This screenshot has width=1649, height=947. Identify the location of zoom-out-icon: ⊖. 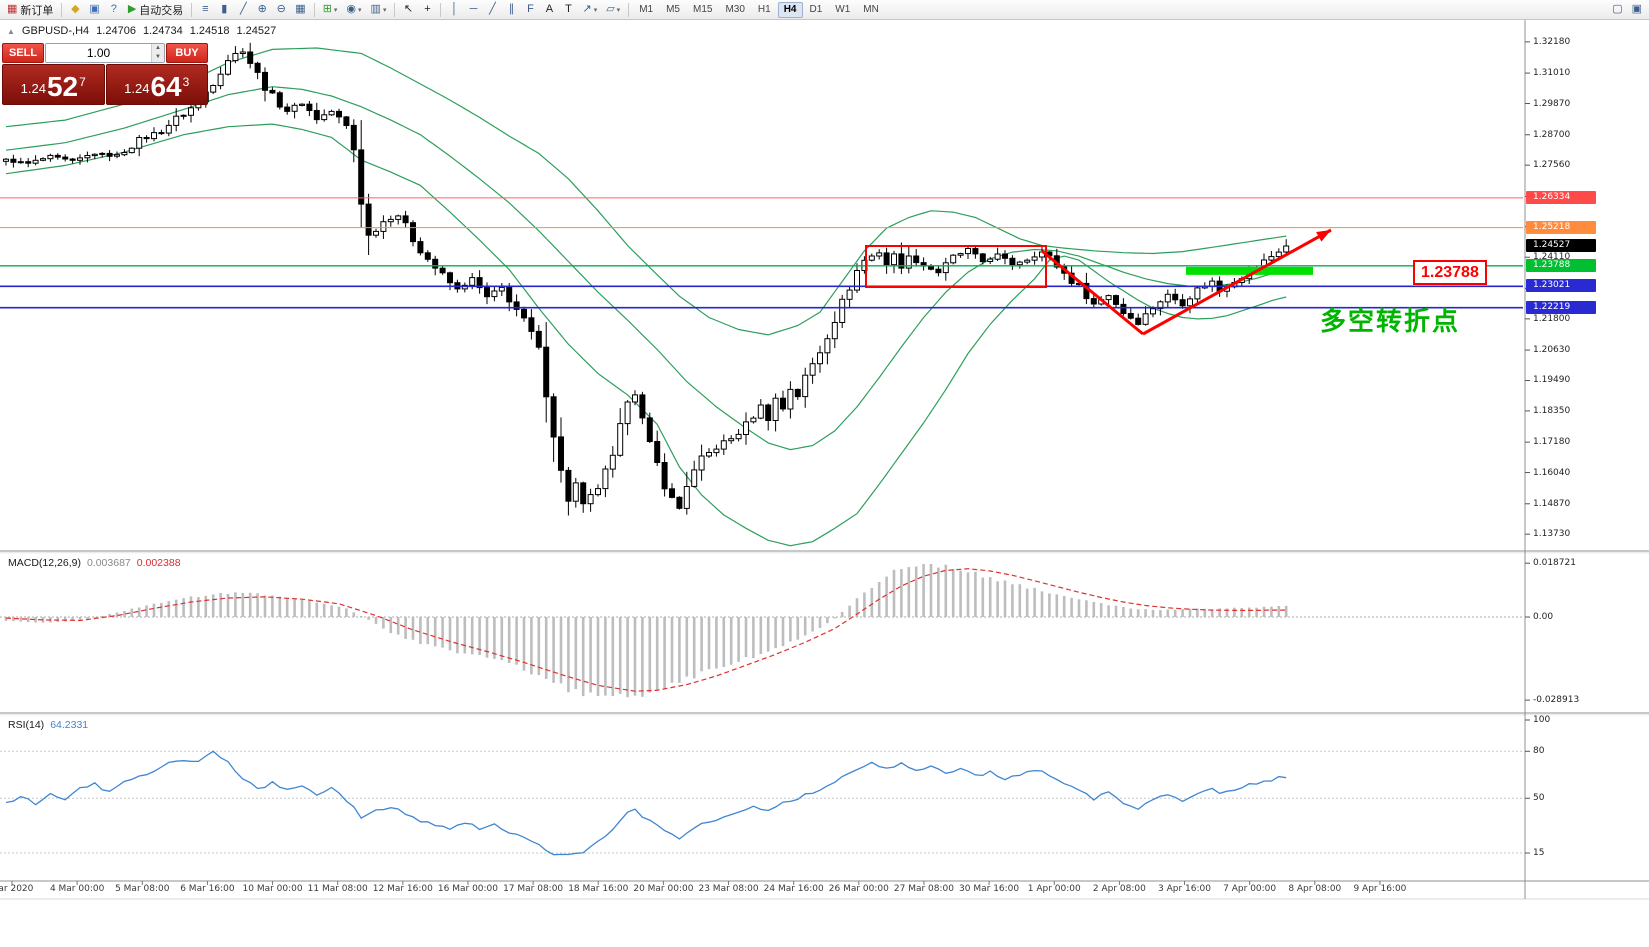
(281, 9).